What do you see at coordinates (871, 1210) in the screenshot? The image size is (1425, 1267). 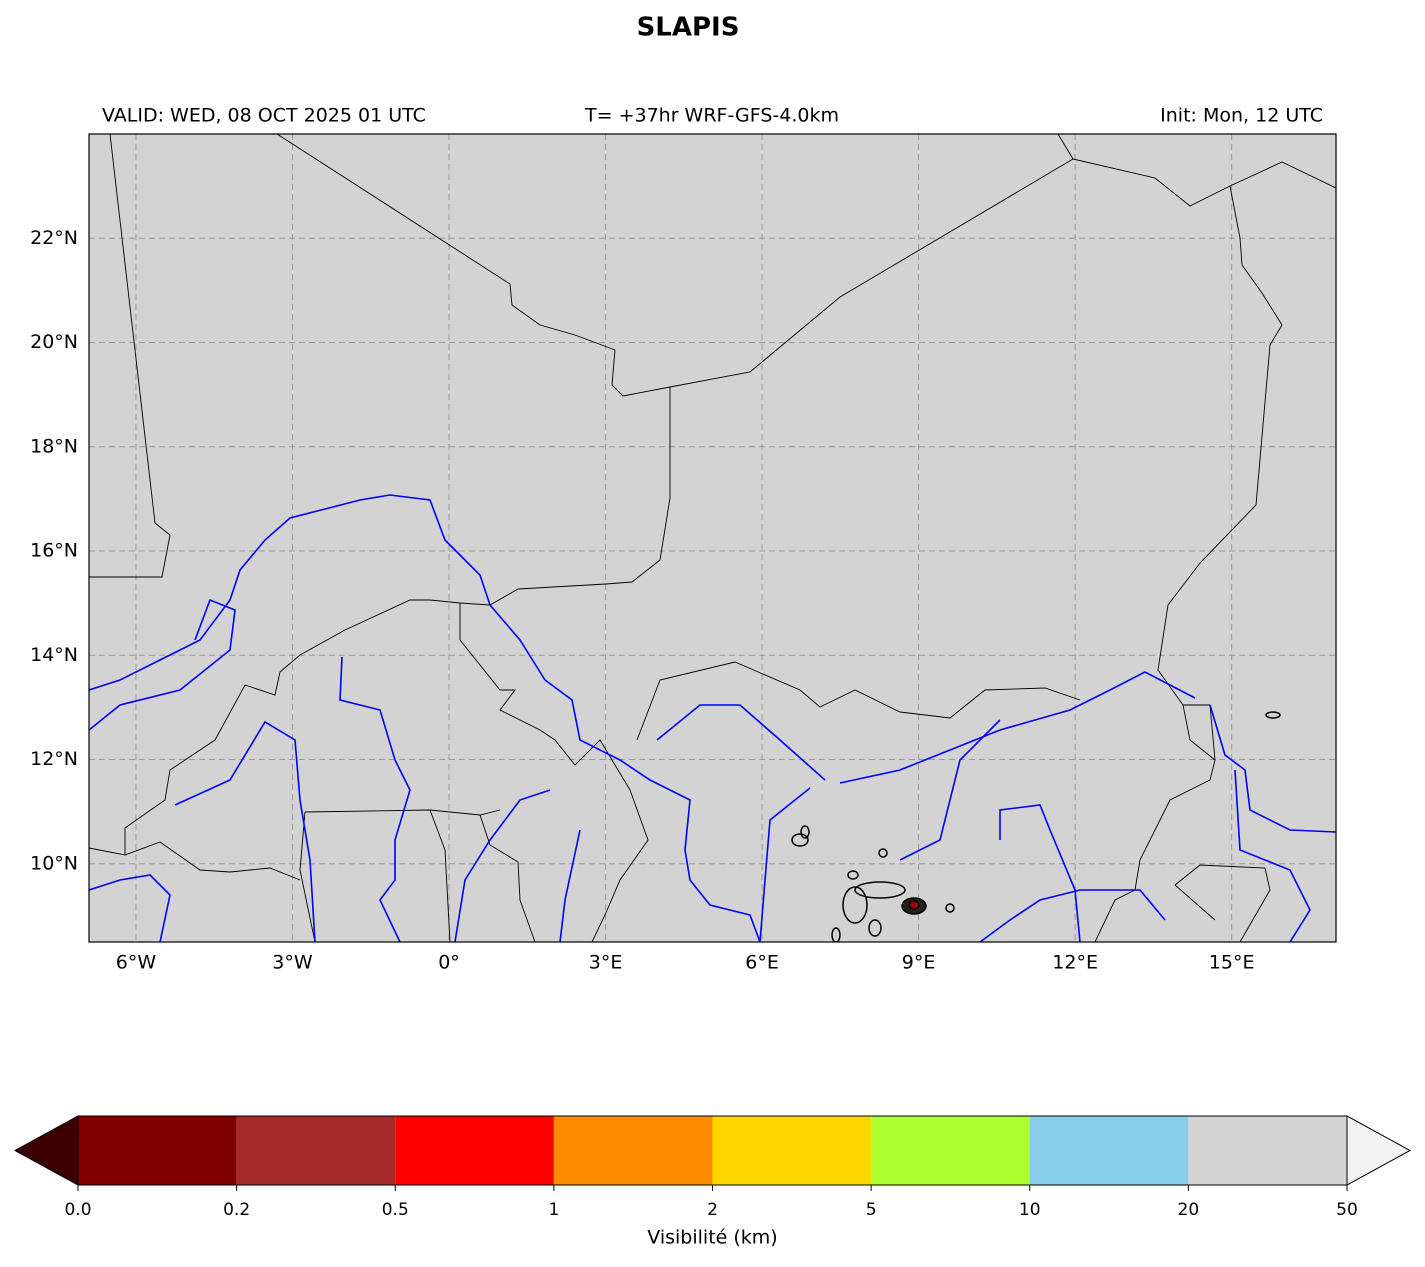 I see `colorbar-tick-label: 5` at bounding box center [871, 1210].